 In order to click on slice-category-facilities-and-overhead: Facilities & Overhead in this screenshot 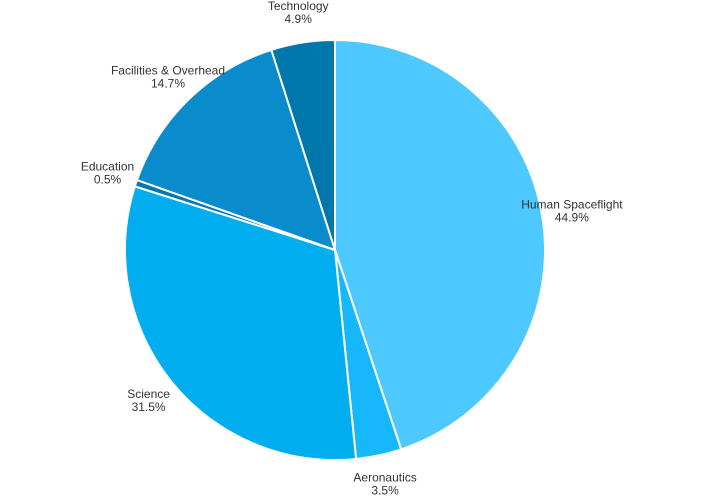, I will do `click(168, 71)`.